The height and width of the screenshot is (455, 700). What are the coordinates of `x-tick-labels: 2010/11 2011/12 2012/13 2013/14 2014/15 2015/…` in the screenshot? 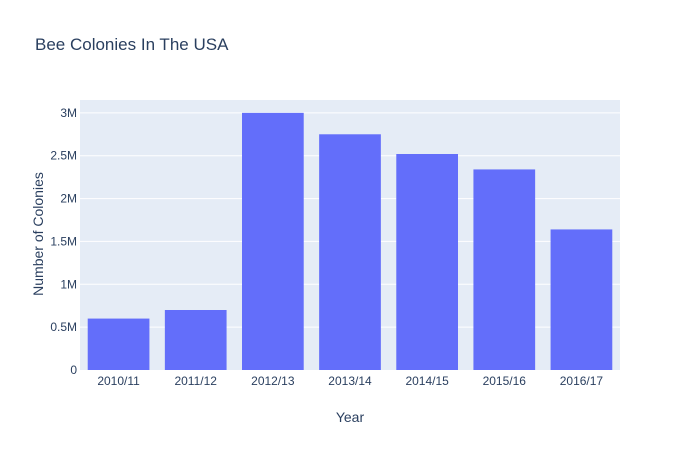 It's located at (350, 381).